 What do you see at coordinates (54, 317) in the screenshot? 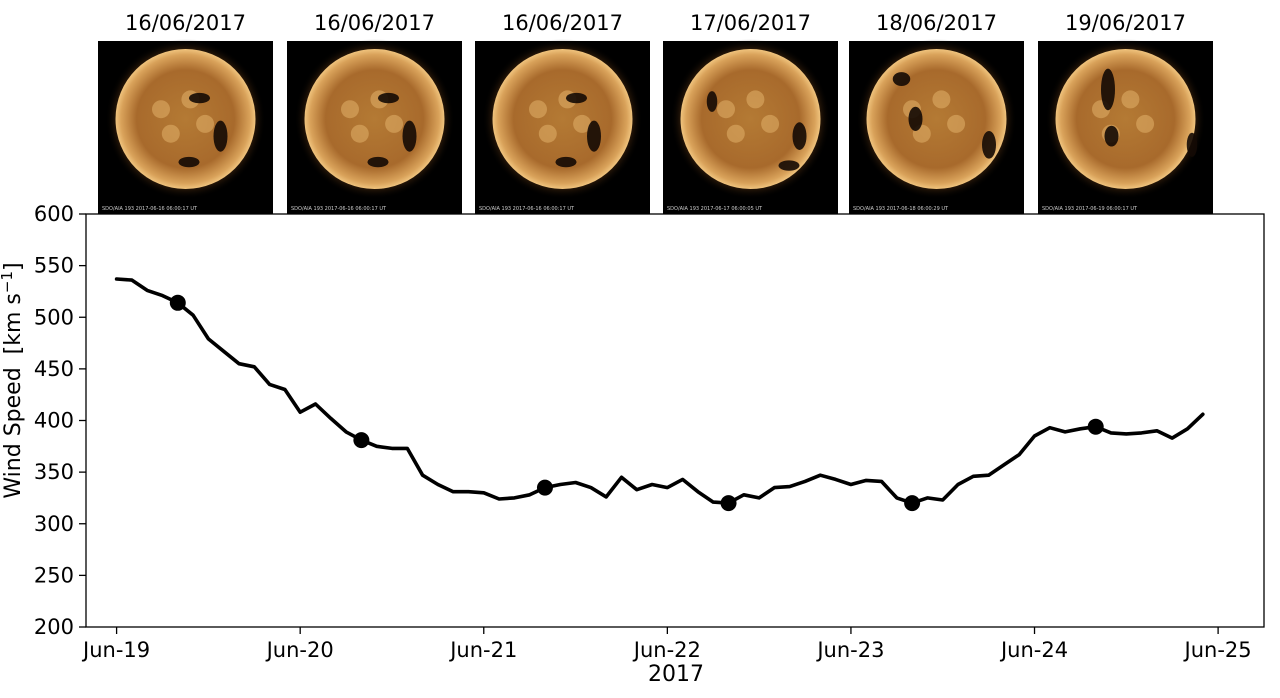
I see `y-tick-label: 500` at bounding box center [54, 317].